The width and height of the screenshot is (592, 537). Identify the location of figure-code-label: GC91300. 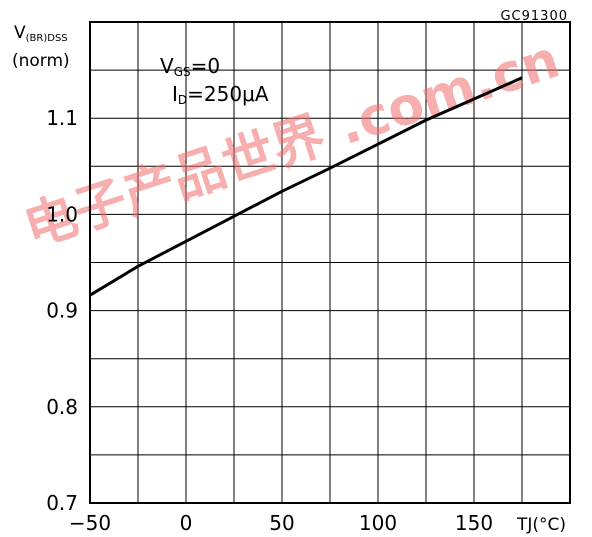
(534, 16).